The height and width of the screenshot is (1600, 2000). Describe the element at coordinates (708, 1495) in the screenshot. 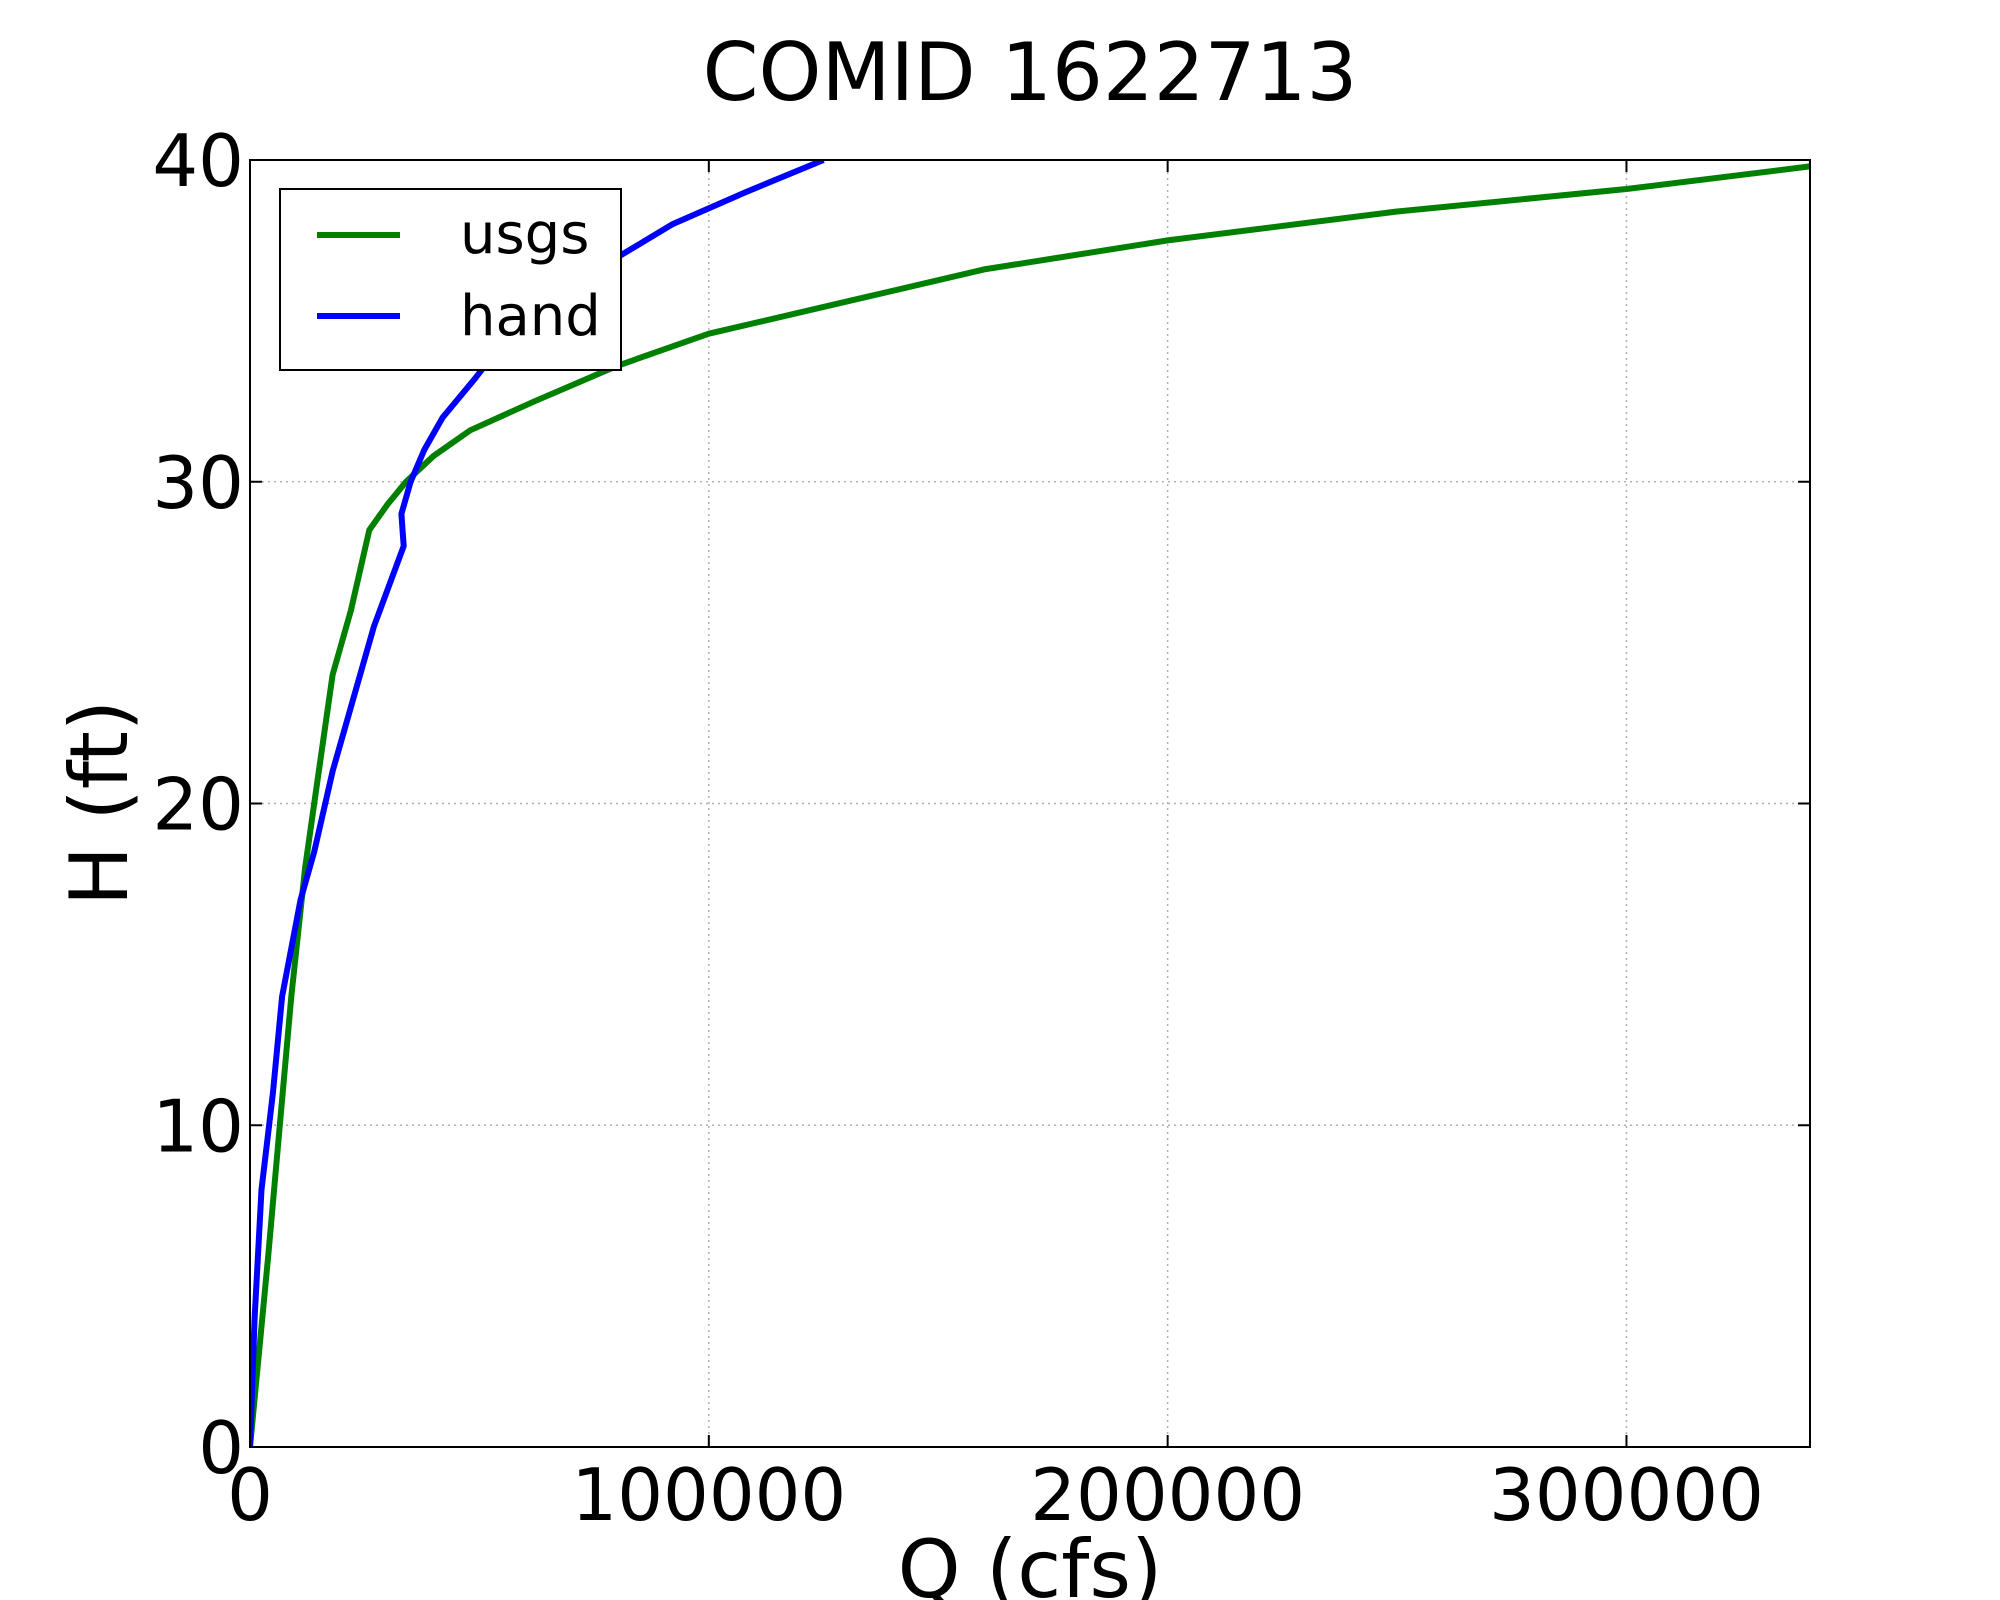

I see `x-tick-label: 100000` at that location.